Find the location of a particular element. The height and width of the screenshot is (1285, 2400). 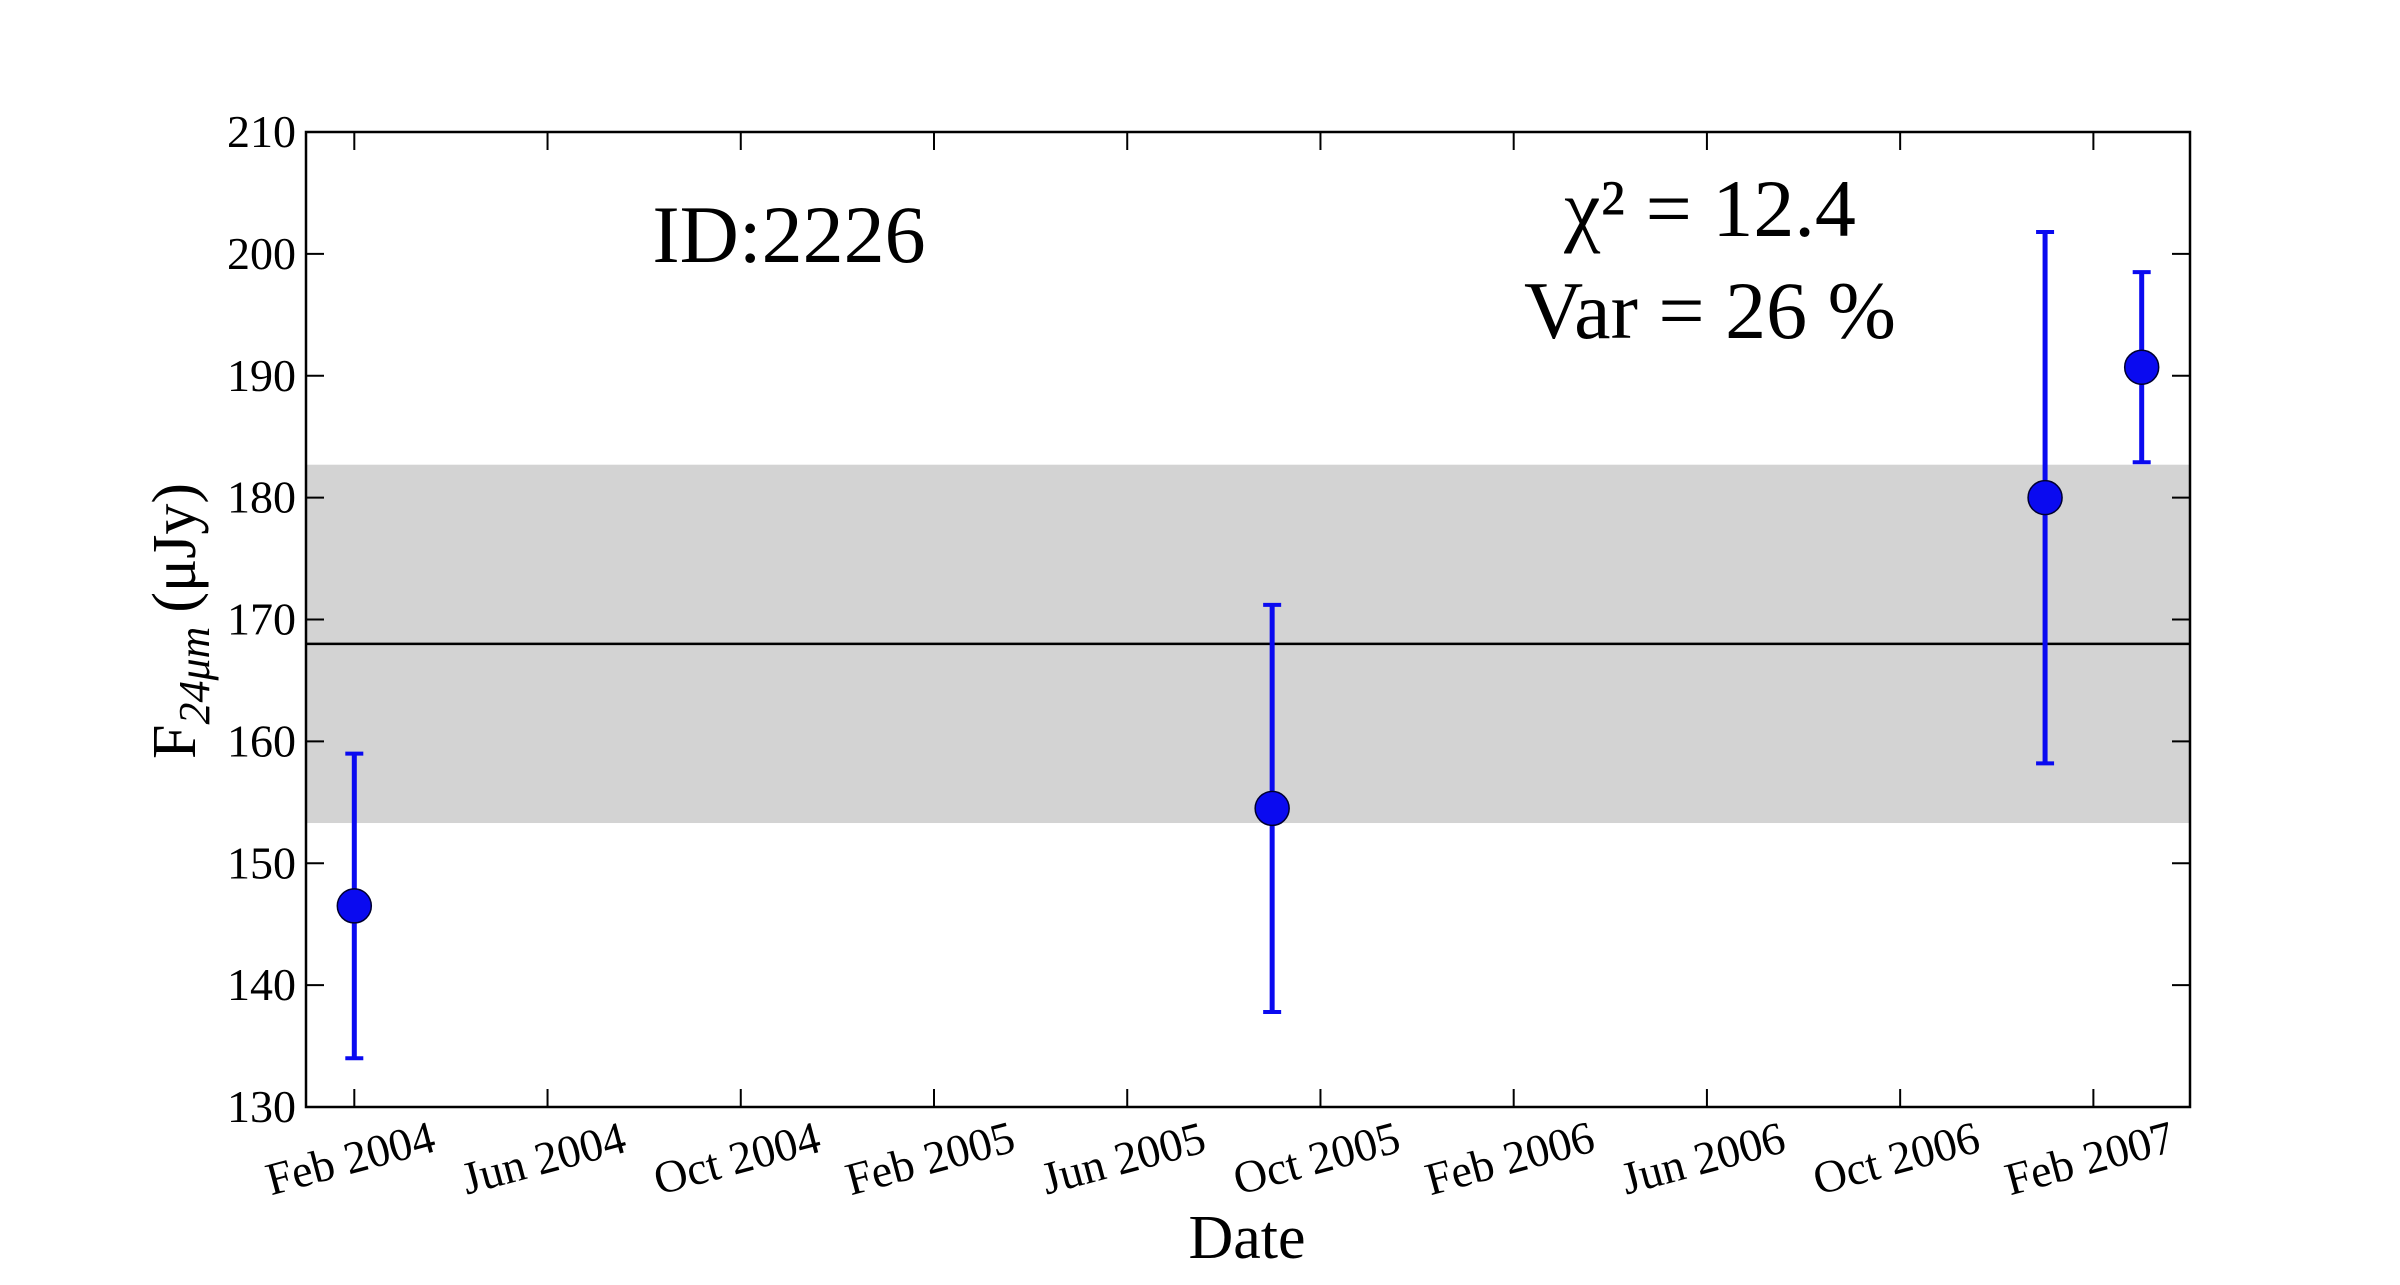

y-tick-label: 180 is located at coordinates (261, 497).